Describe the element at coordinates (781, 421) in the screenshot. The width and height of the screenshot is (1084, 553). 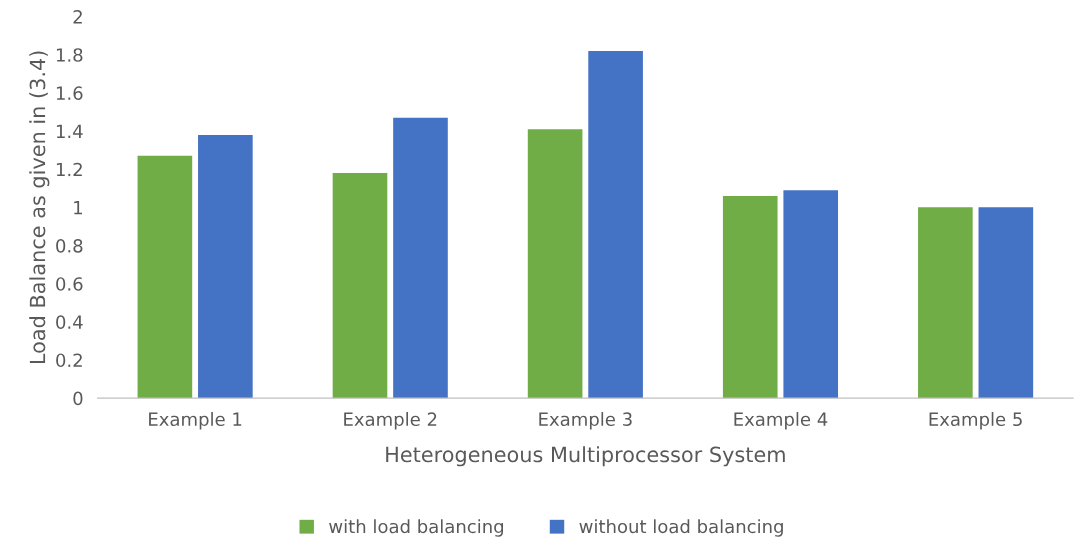
I see `x-tick-label: Example 4` at that location.